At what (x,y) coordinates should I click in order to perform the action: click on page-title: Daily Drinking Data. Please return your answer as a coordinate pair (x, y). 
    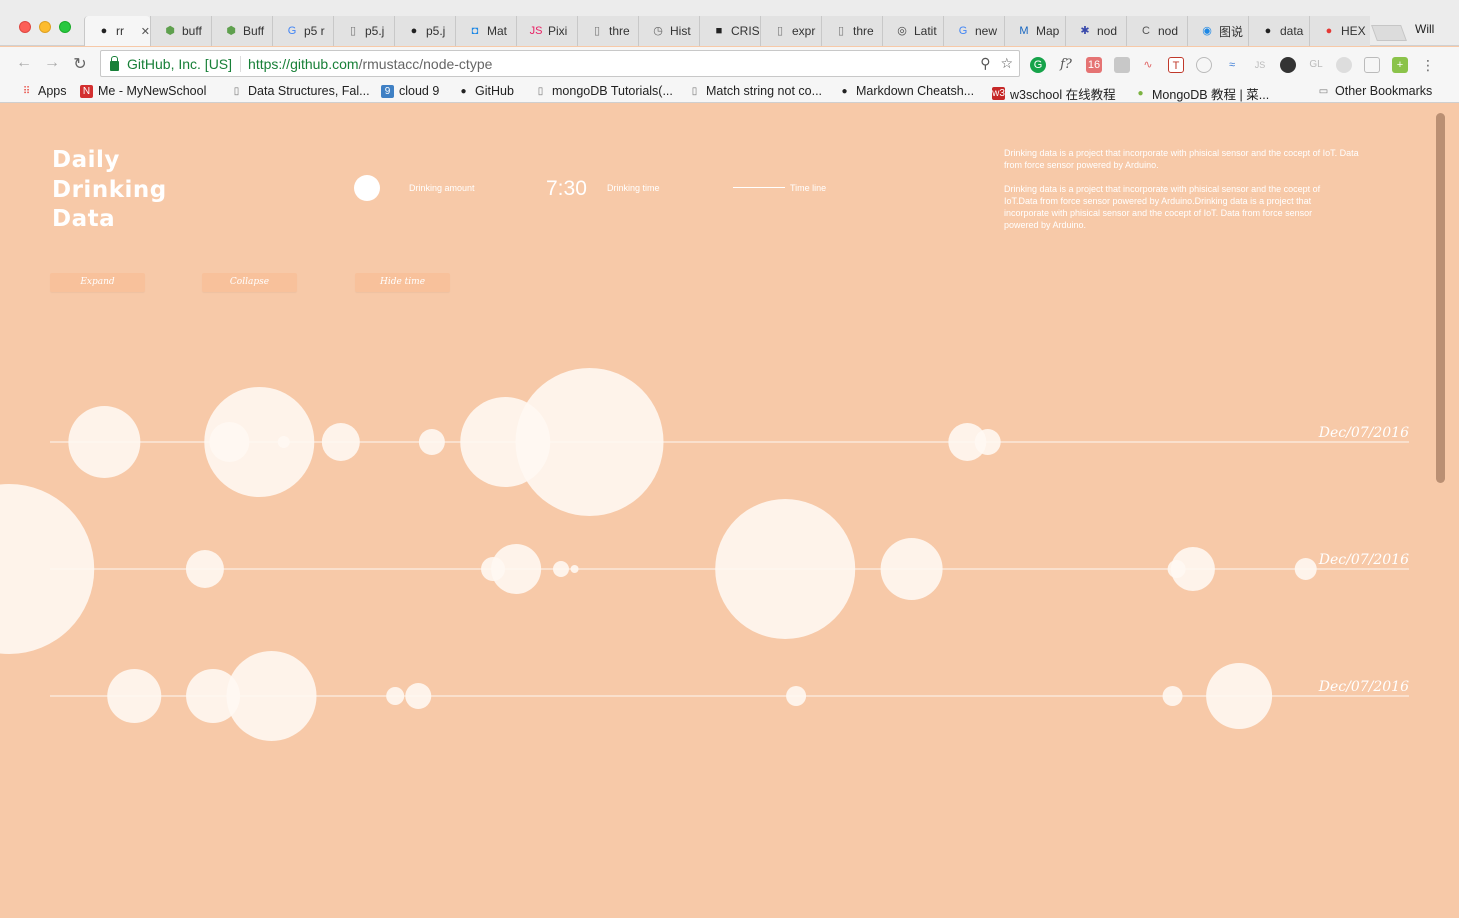
    Looking at the image, I should click on (109, 189).